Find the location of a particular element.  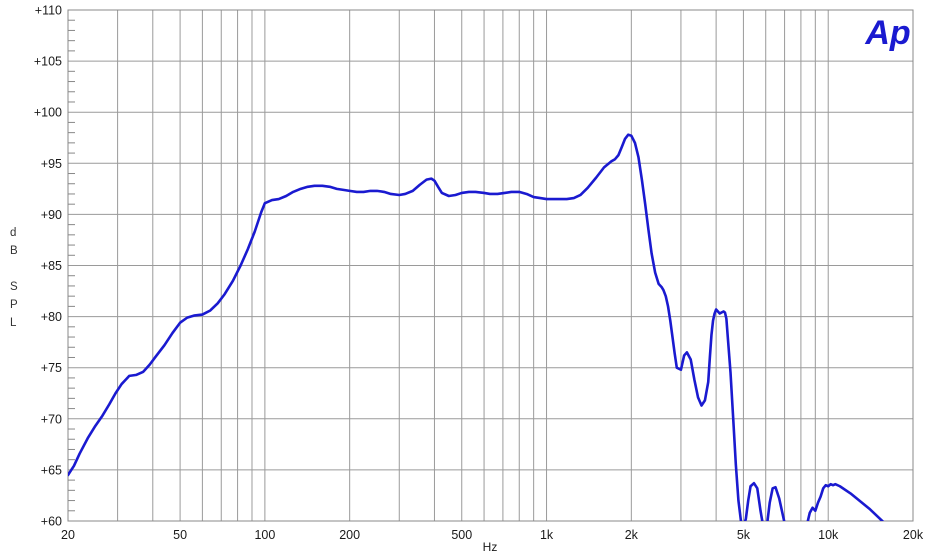

y-axis-tick-label: +100 is located at coordinates (48, 113).